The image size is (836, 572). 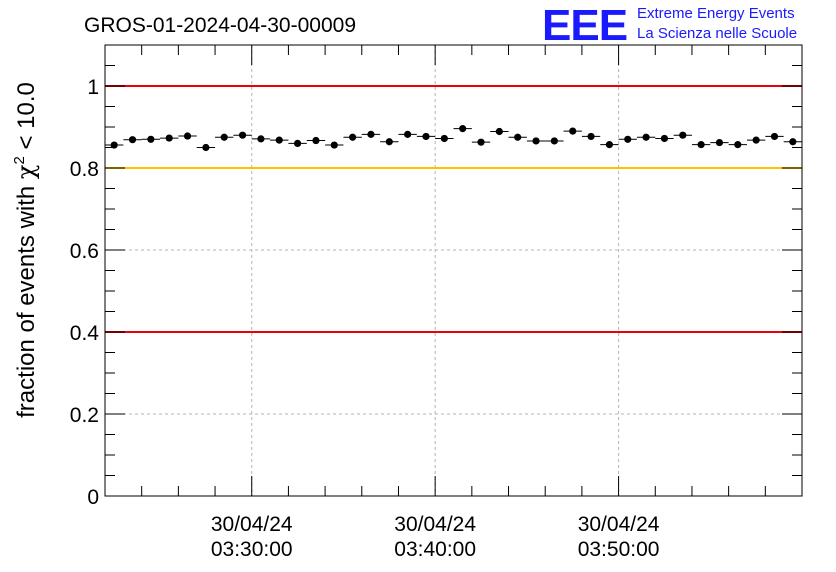 What do you see at coordinates (619, 549) in the screenshot?
I see `x-tick-label-time: 03:50:00` at bounding box center [619, 549].